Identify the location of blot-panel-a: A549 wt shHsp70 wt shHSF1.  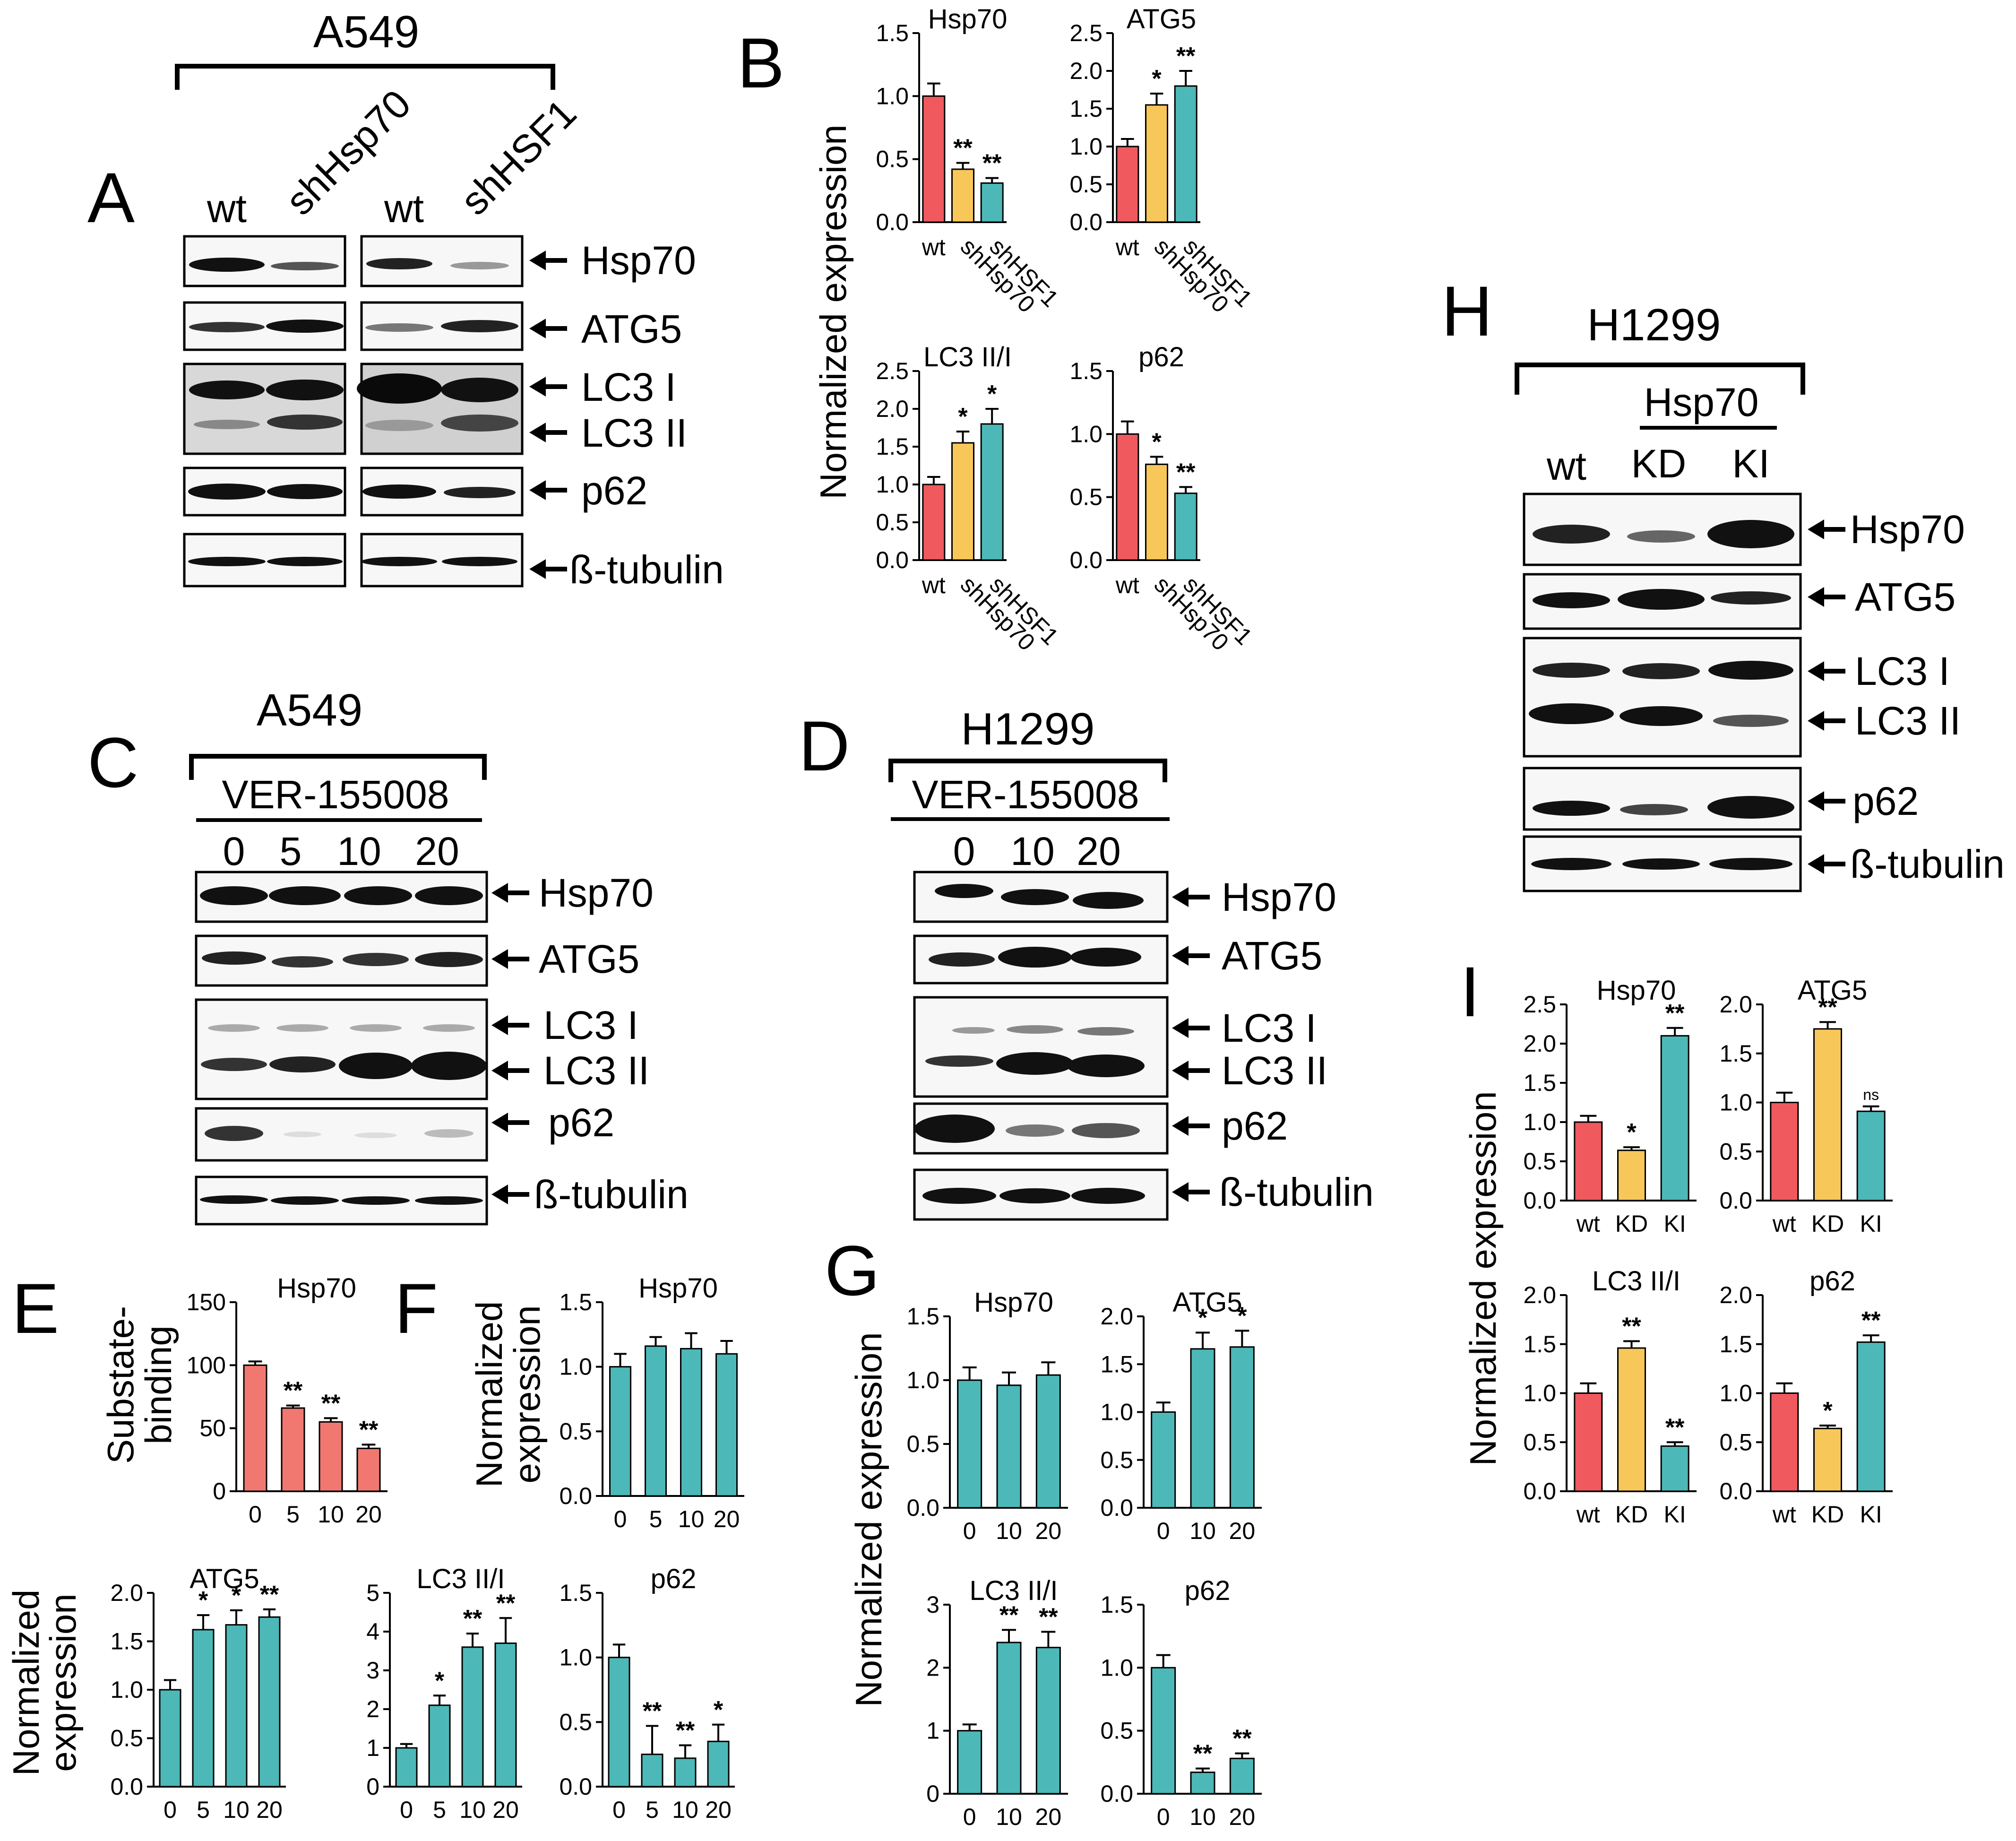
(449, 299).